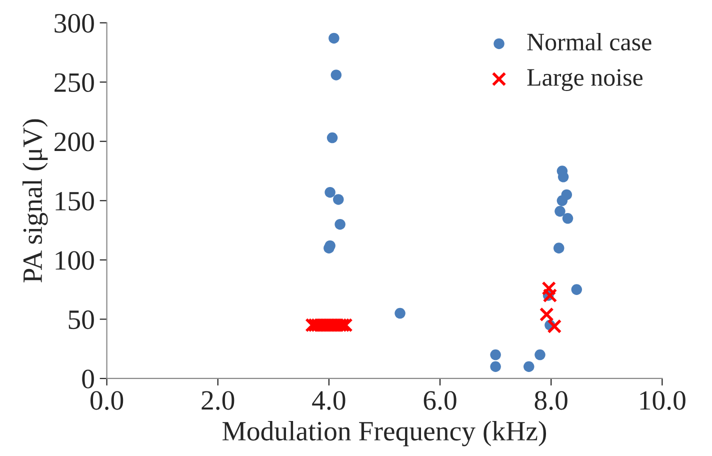  What do you see at coordinates (218, 400) in the screenshot?
I see `x-tick-label: 2.0` at bounding box center [218, 400].